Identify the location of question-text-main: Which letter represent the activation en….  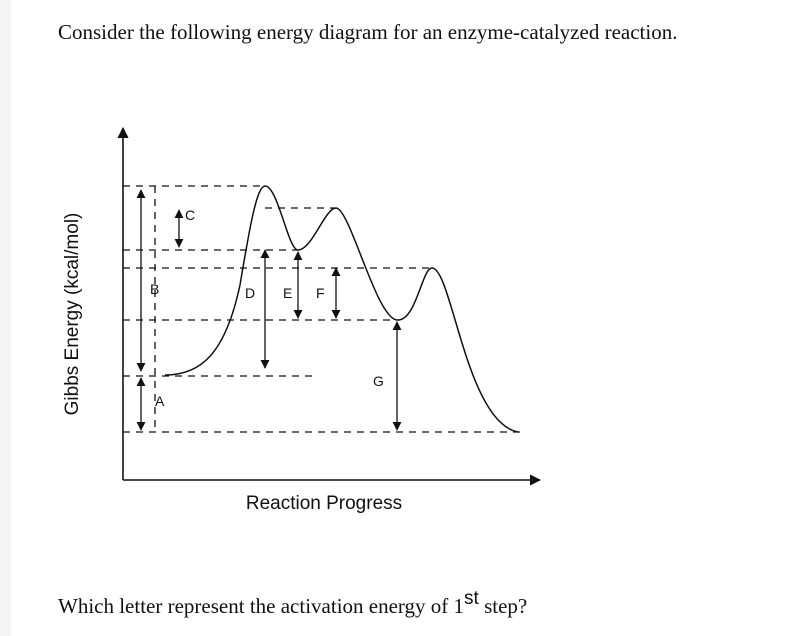
(261, 606).